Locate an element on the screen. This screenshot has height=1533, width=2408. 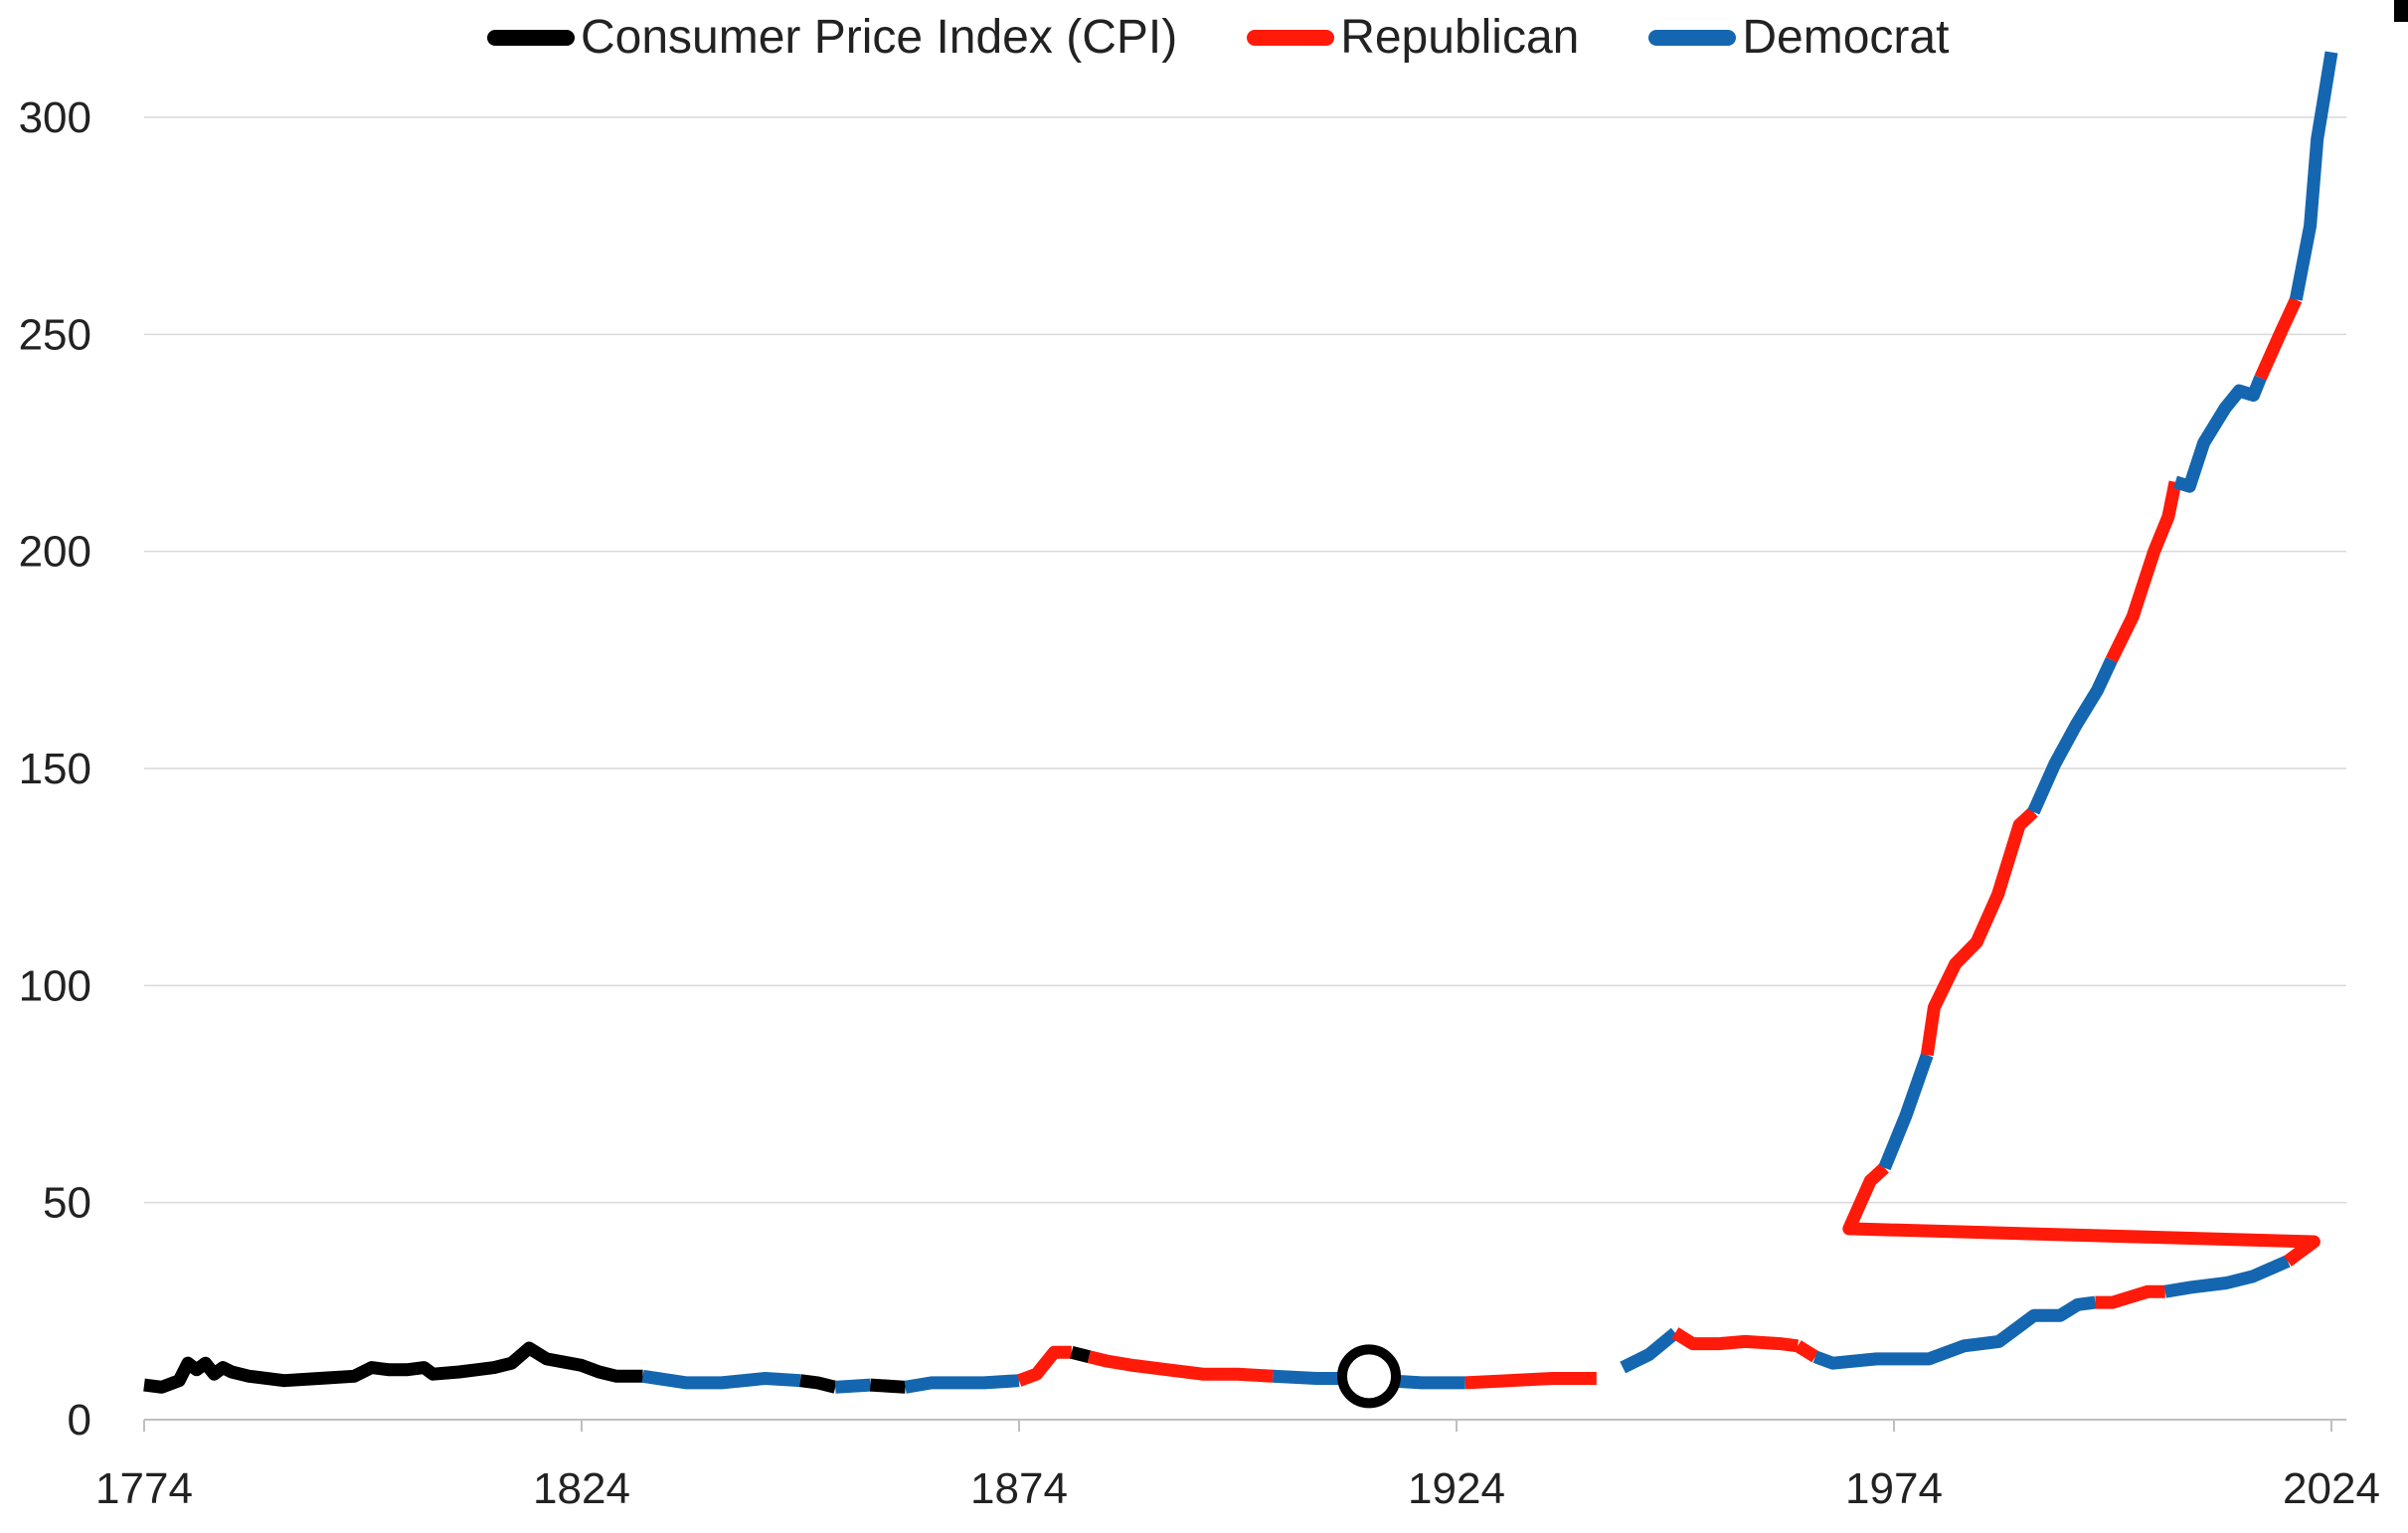
y-tick-label: 200 is located at coordinates (55, 552).